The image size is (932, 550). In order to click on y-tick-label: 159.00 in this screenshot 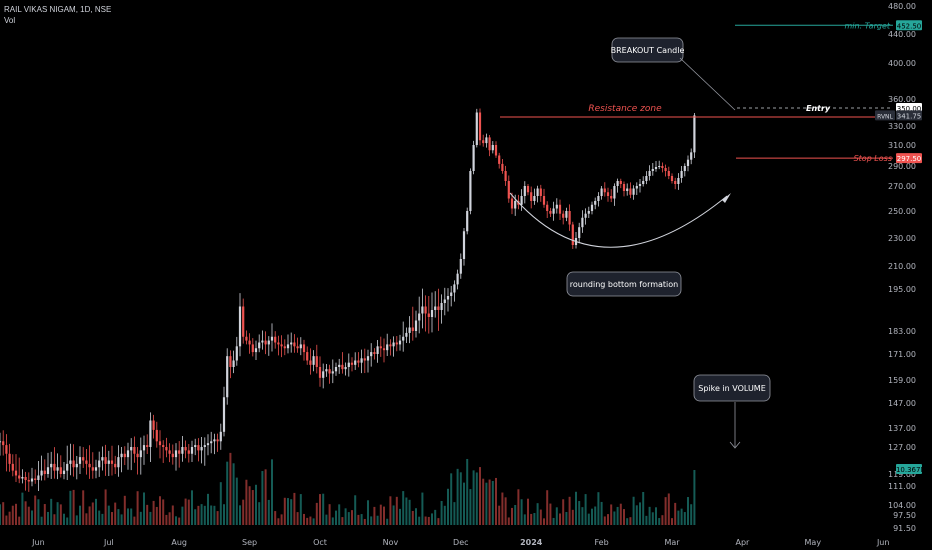, I will do `click(902, 380)`.